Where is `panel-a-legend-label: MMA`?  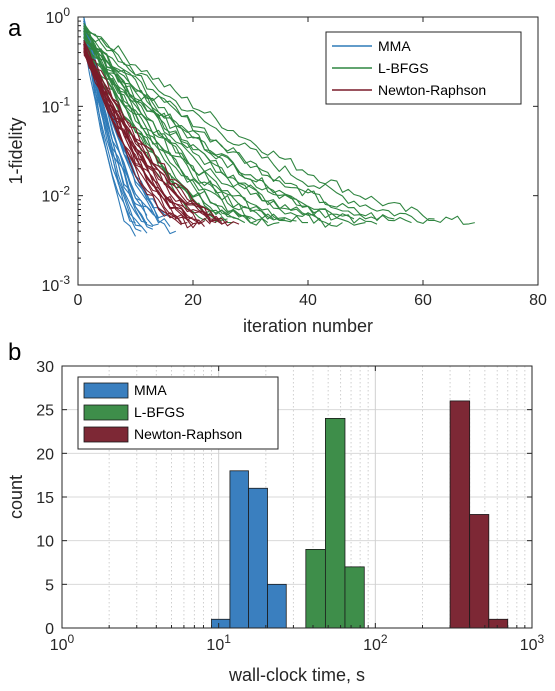 panel-a-legend-label: MMA is located at coordinates (394, 46).